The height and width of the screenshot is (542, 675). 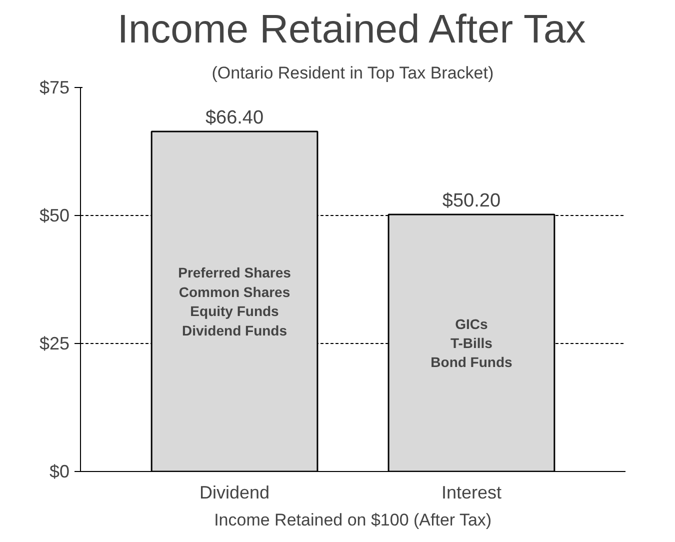 What do you see at coordinates (353, 73) in the screenshot?
I see `chart-subtitle: (Ontario Resident in Top Tax Bracket)` at bounding box center [353, 73].